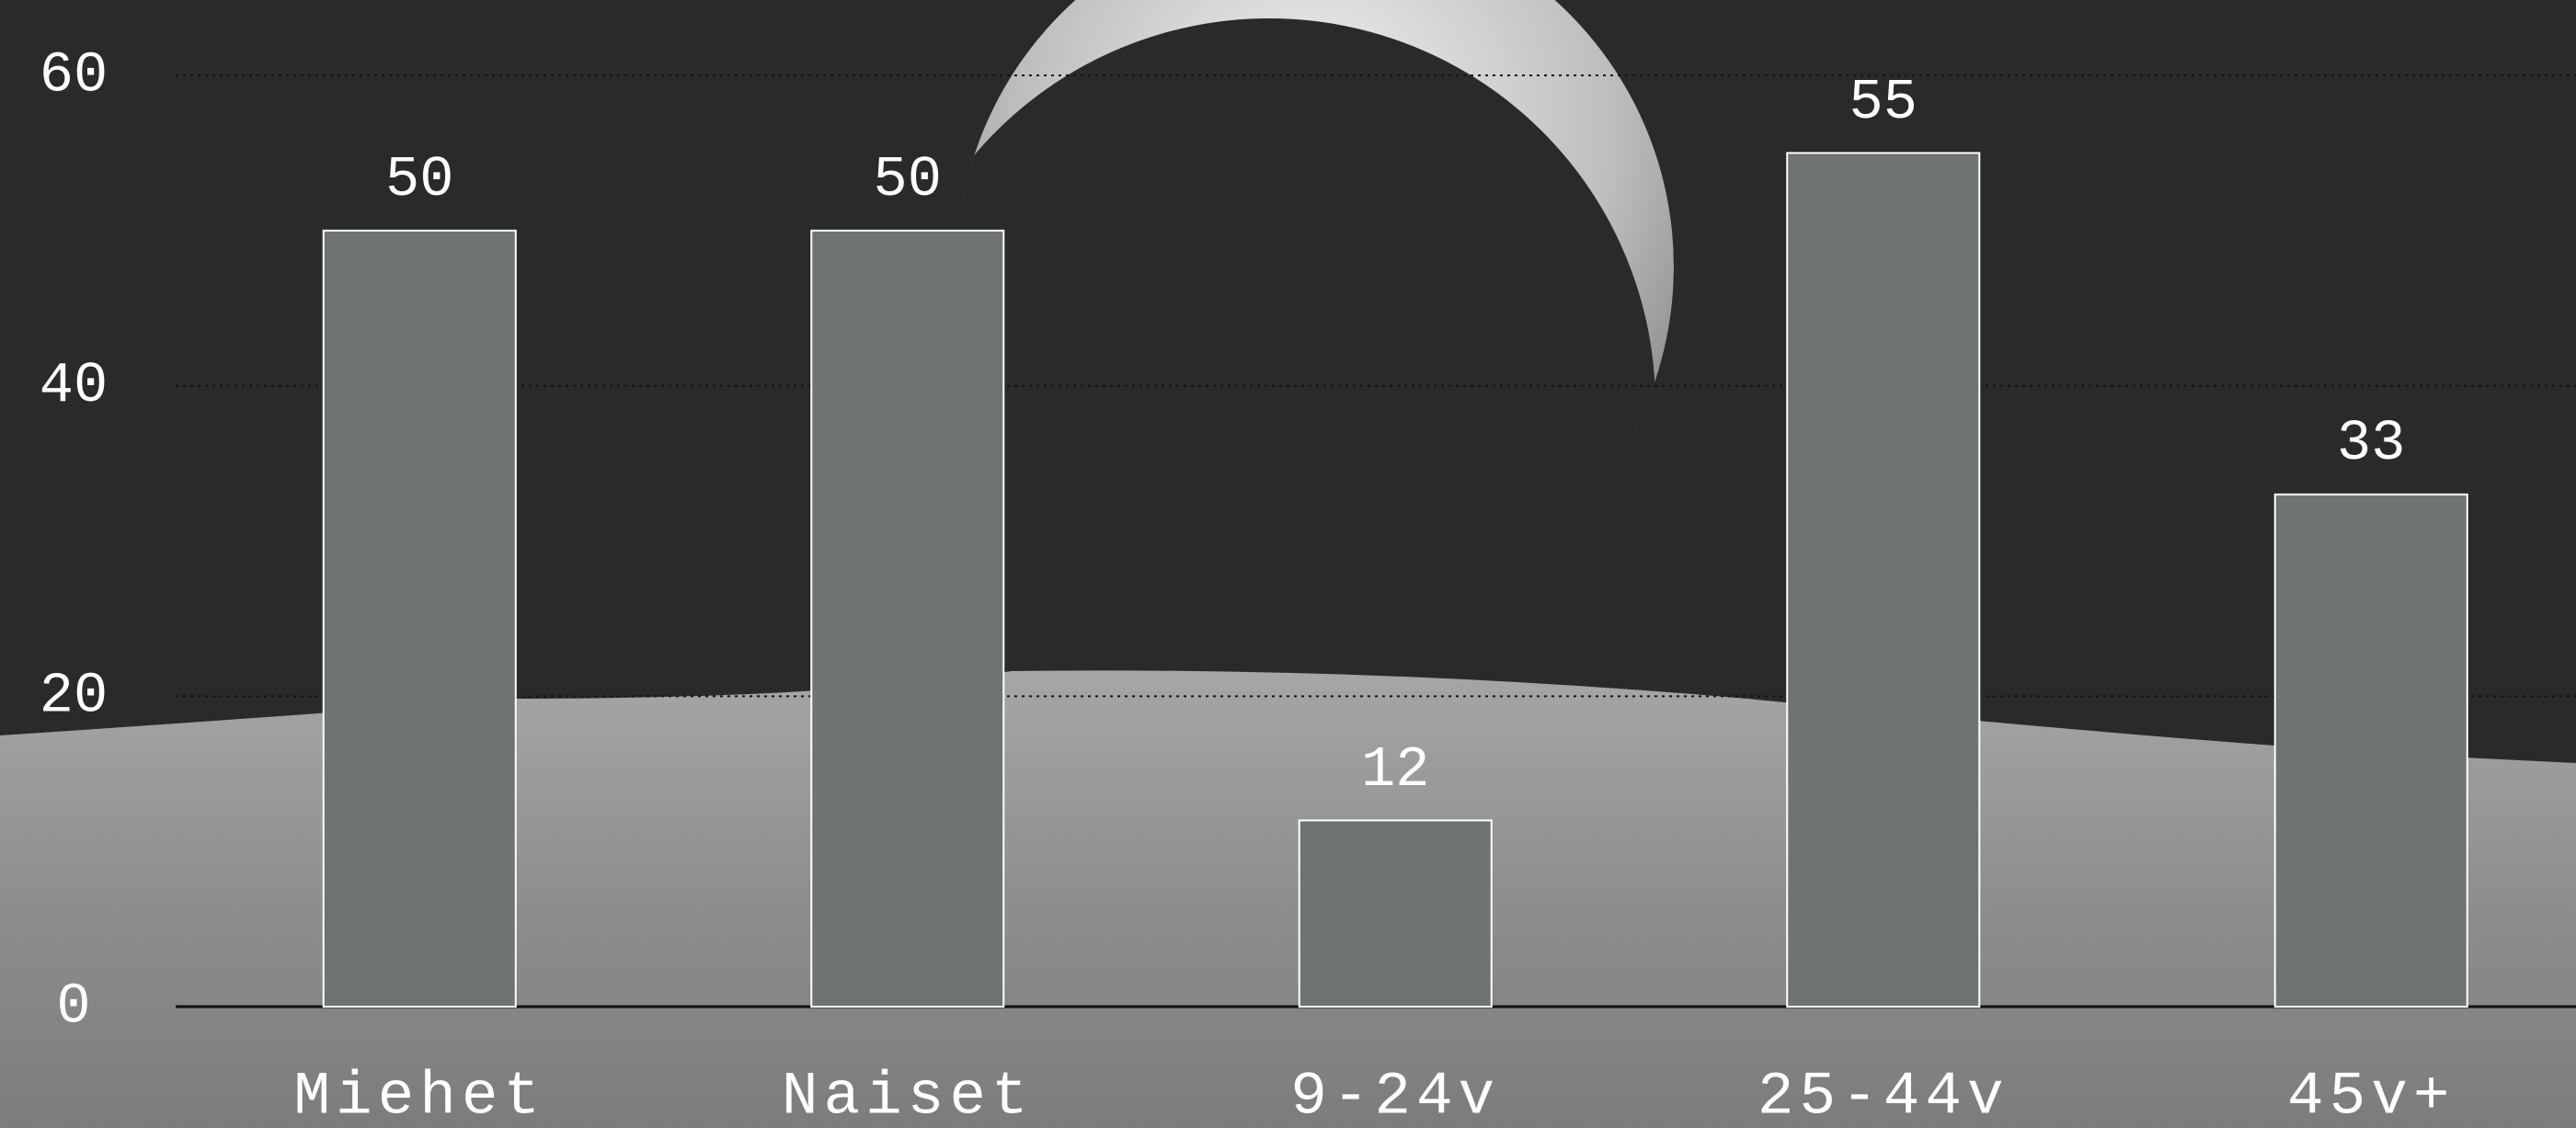 Image resolution: width=2576 pixels, height=1128 pixels. Describe the element at coordinates (73, 1007) in the screenshot. I see `y-tick-label: 0` at that location.